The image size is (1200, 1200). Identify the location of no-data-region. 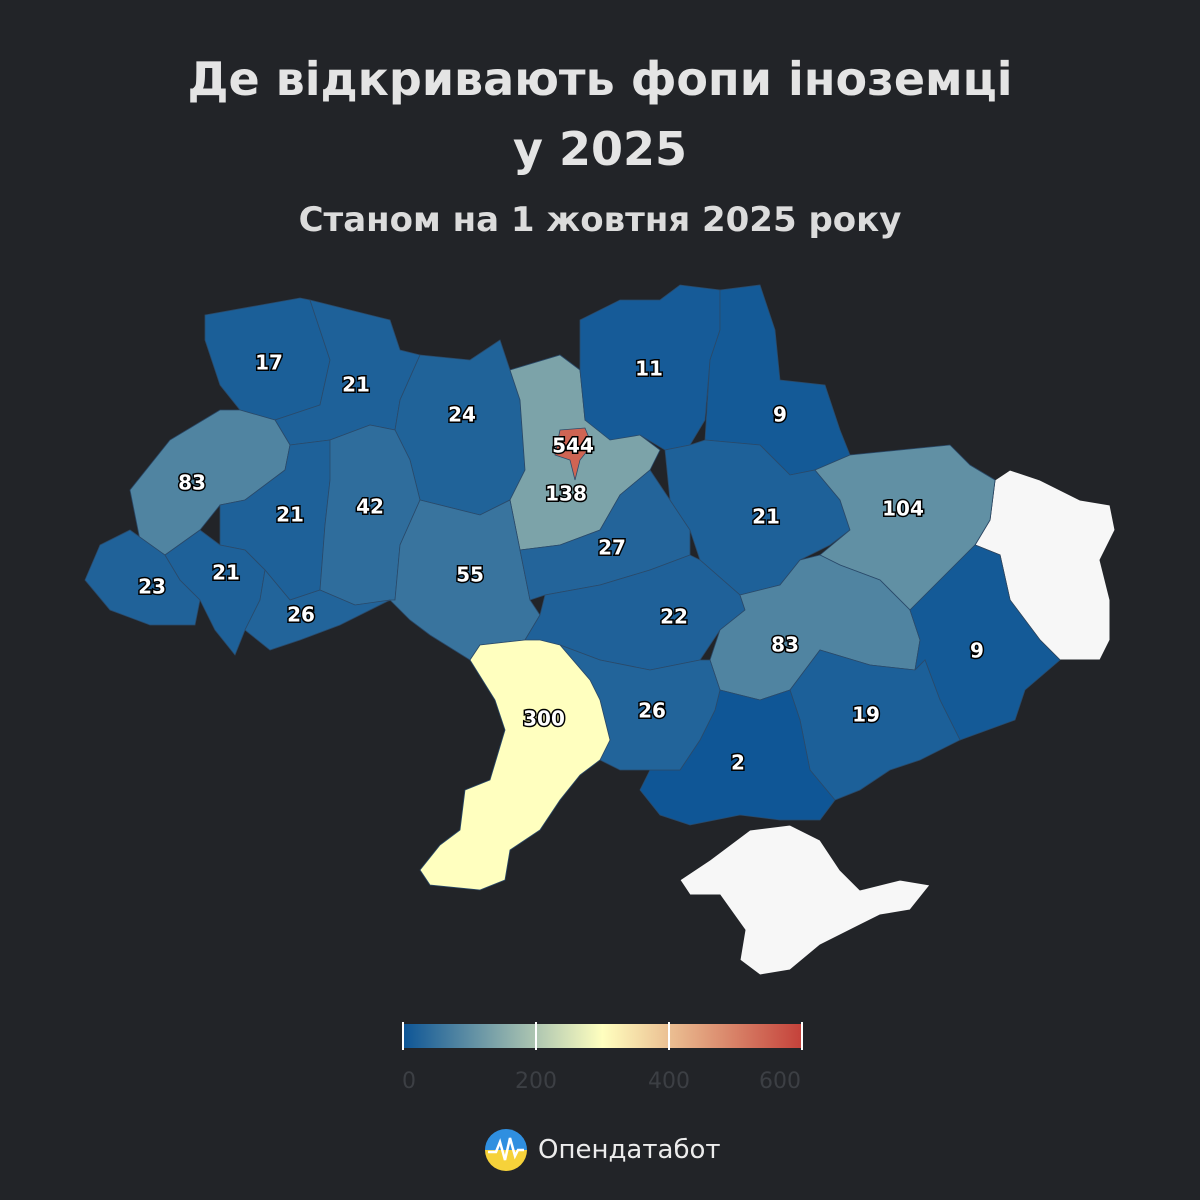
(805, 900).